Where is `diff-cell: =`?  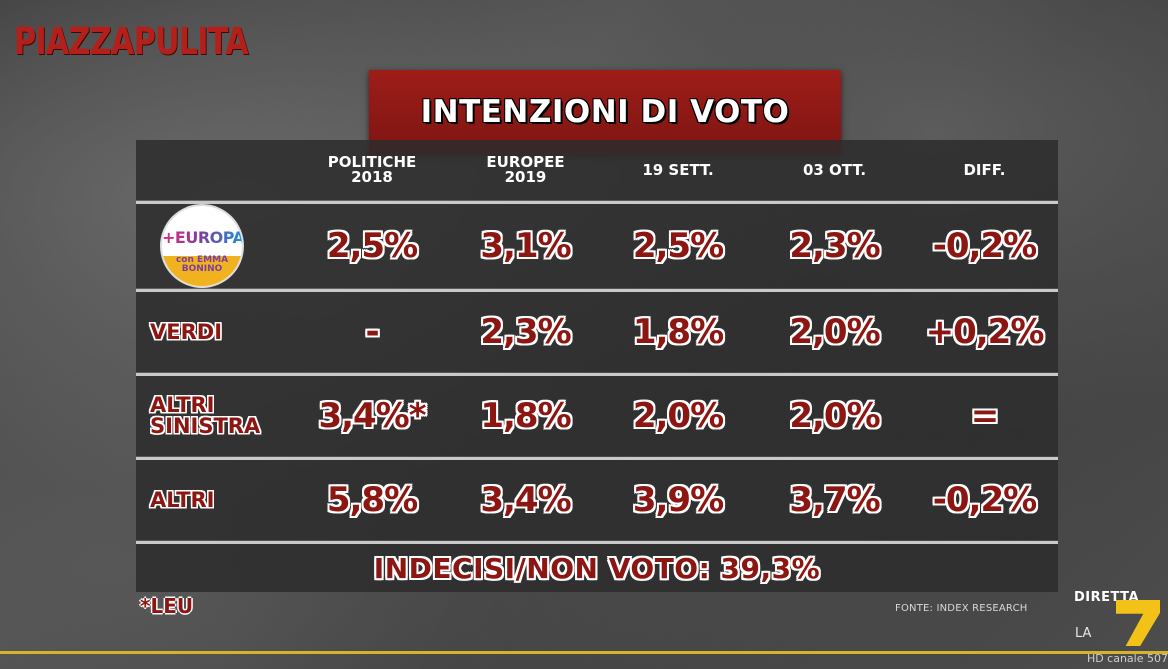 diff-cell: = is located at coordinates (985, 416).